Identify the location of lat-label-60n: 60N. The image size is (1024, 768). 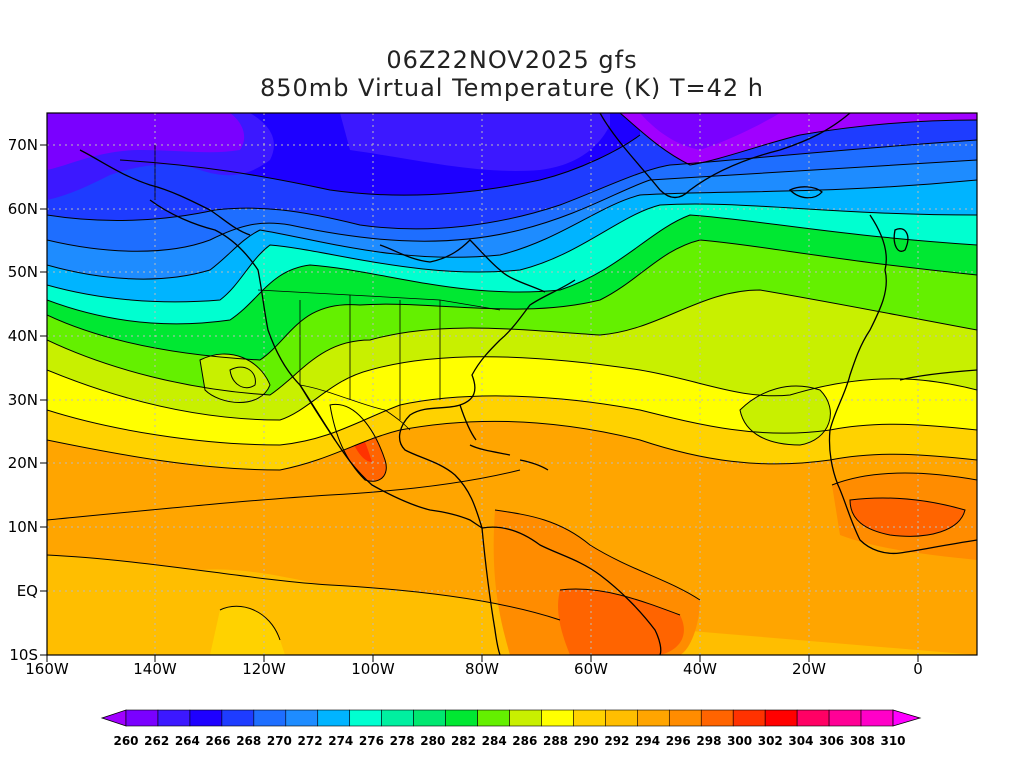
(23, 209).